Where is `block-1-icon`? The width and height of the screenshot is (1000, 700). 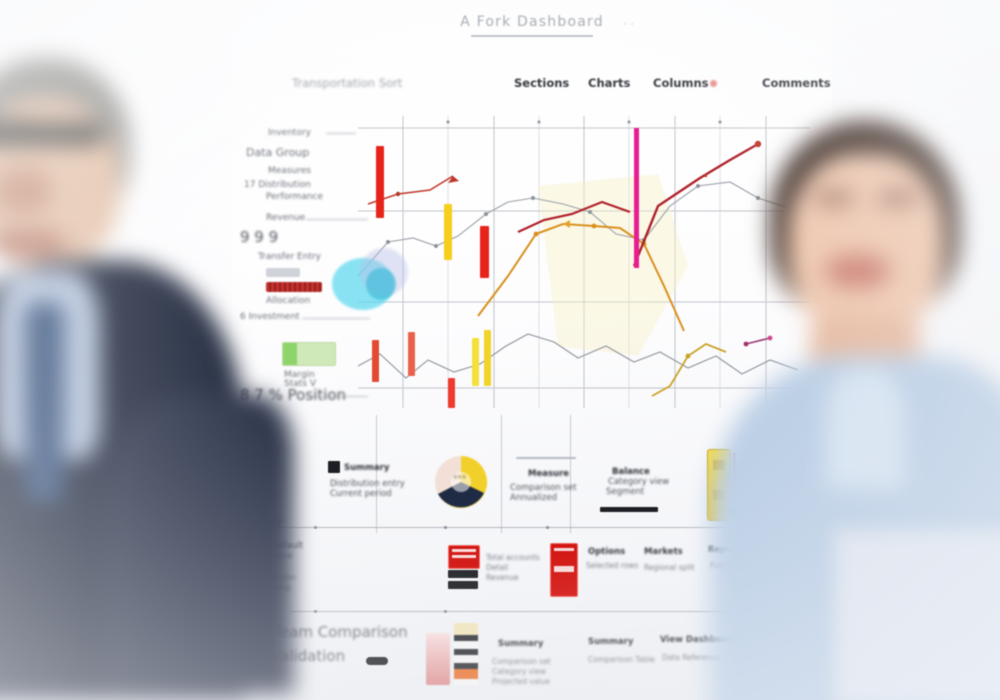
block-1-icon is located at coordinates (334, 467).